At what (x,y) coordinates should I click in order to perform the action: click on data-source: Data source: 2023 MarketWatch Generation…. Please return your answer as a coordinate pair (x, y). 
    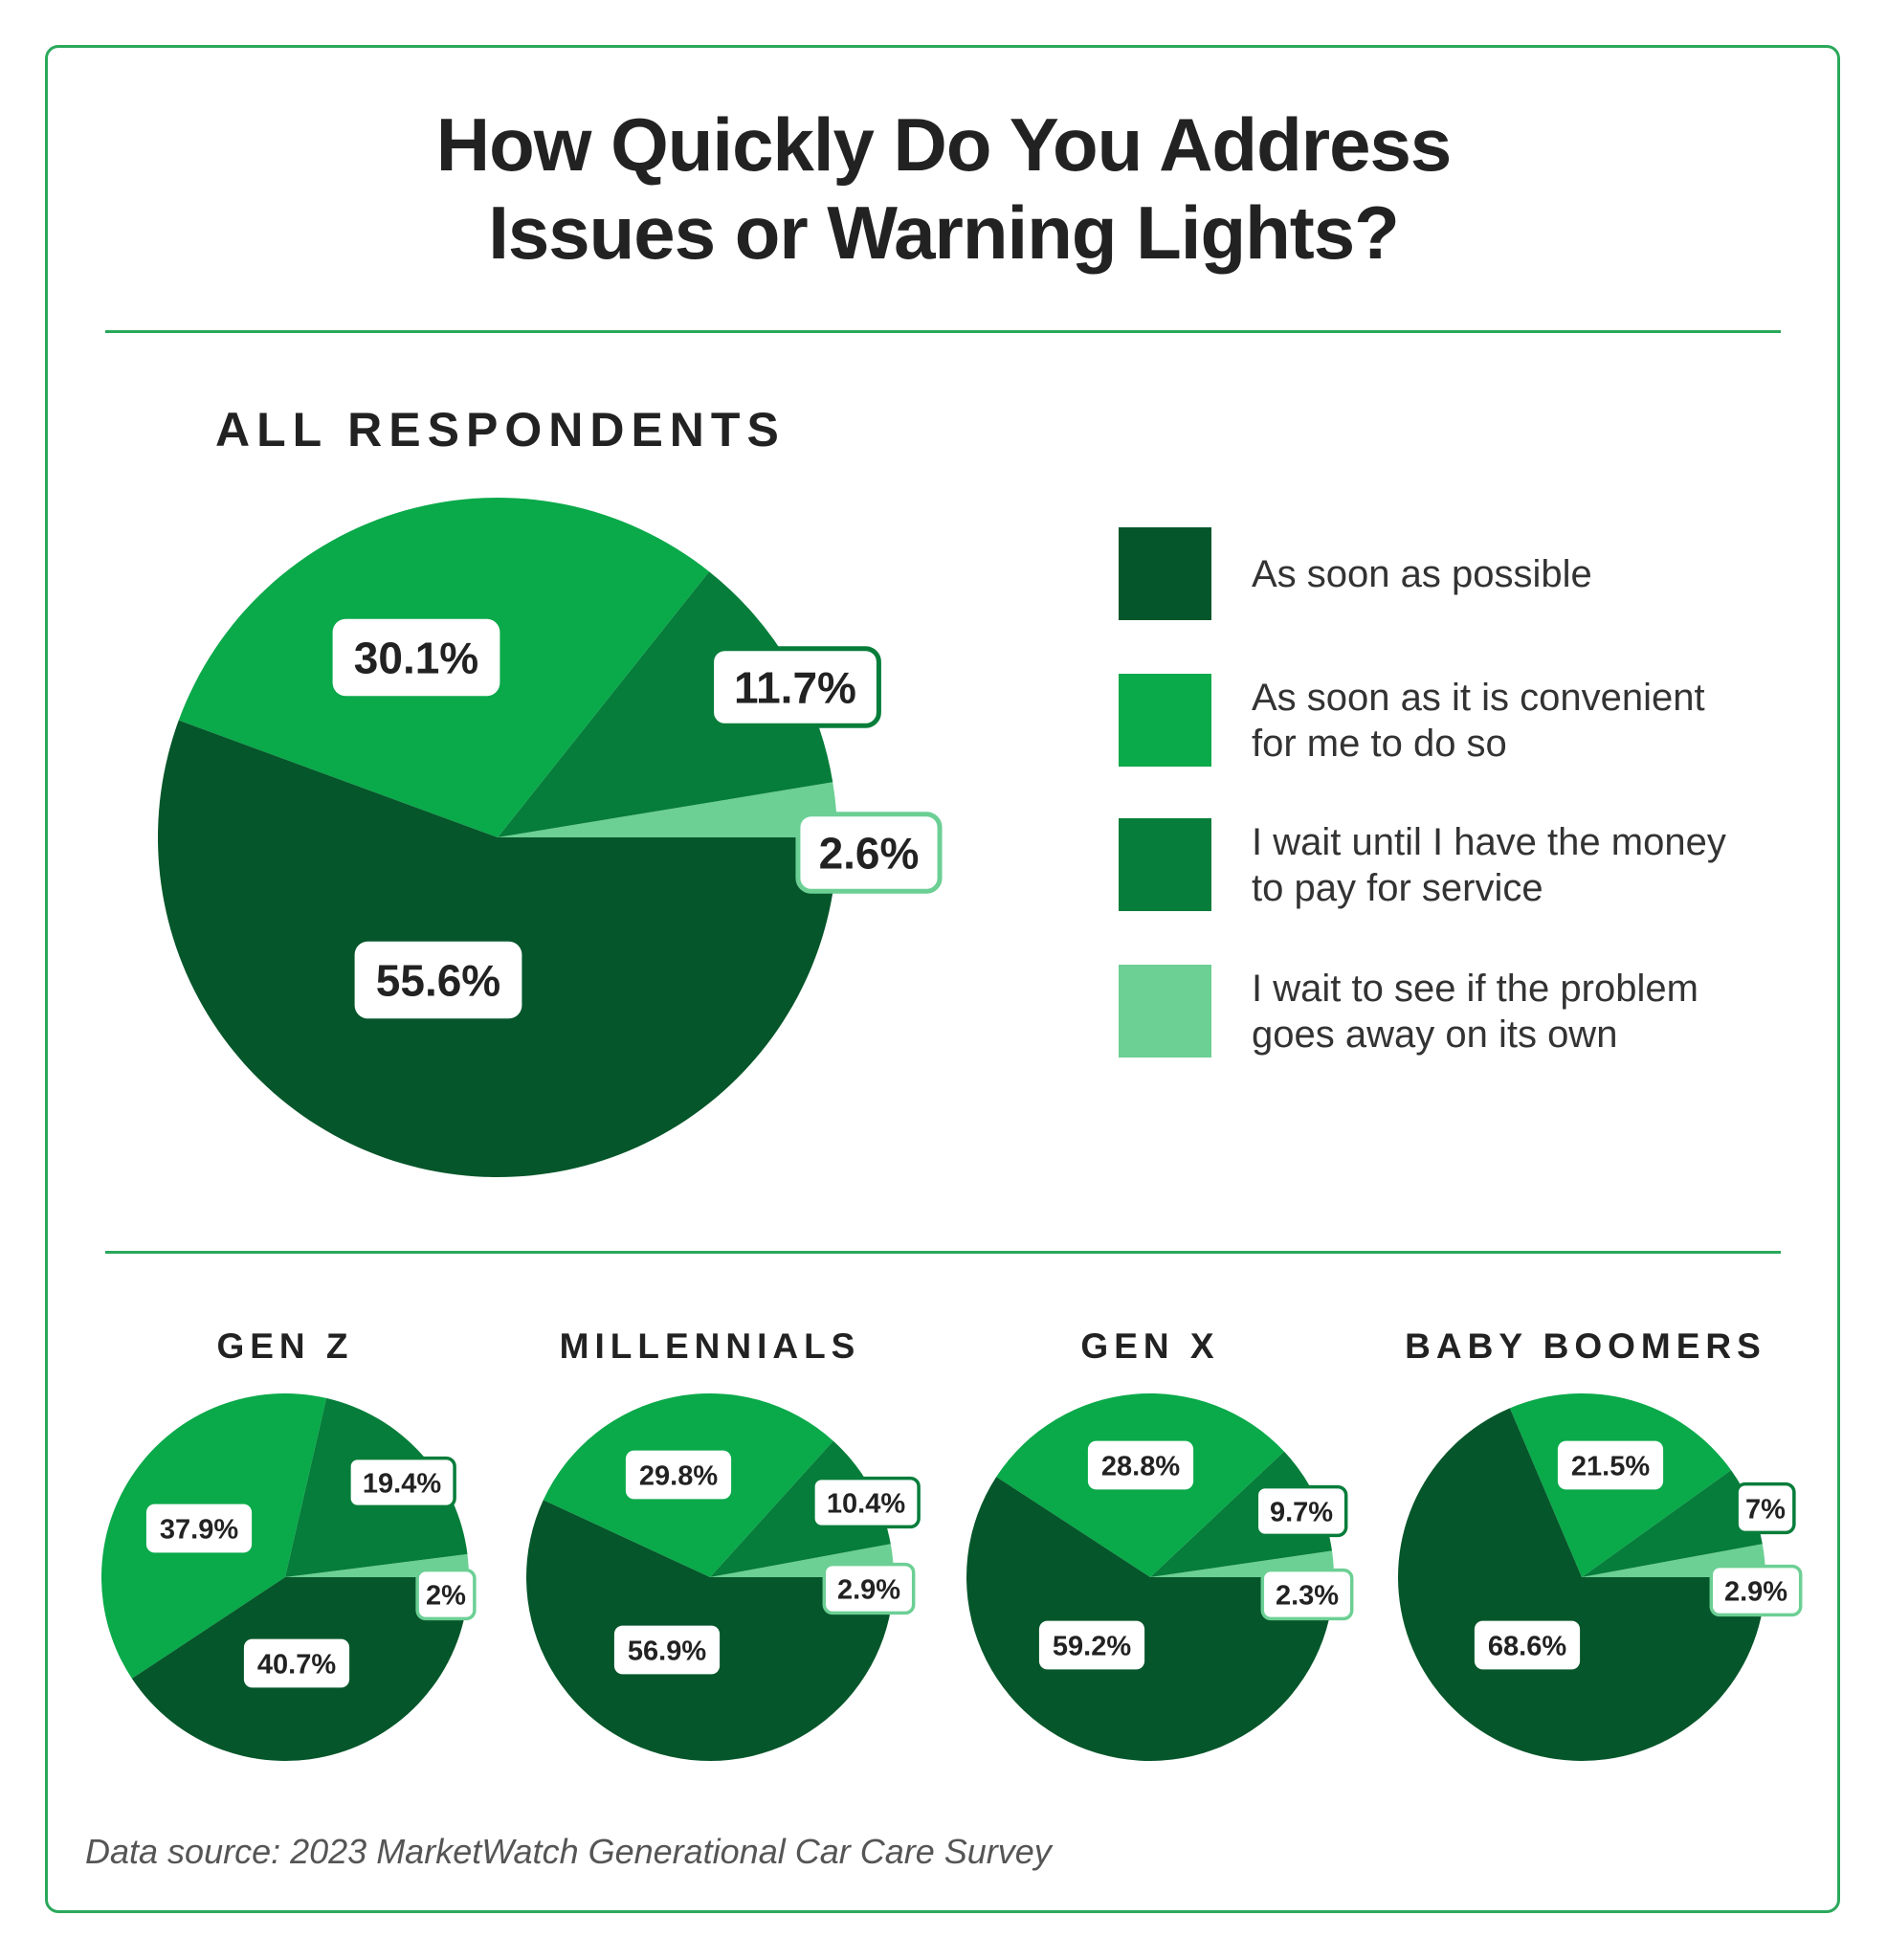
    Looking at the image, I should click on (568, 1852).